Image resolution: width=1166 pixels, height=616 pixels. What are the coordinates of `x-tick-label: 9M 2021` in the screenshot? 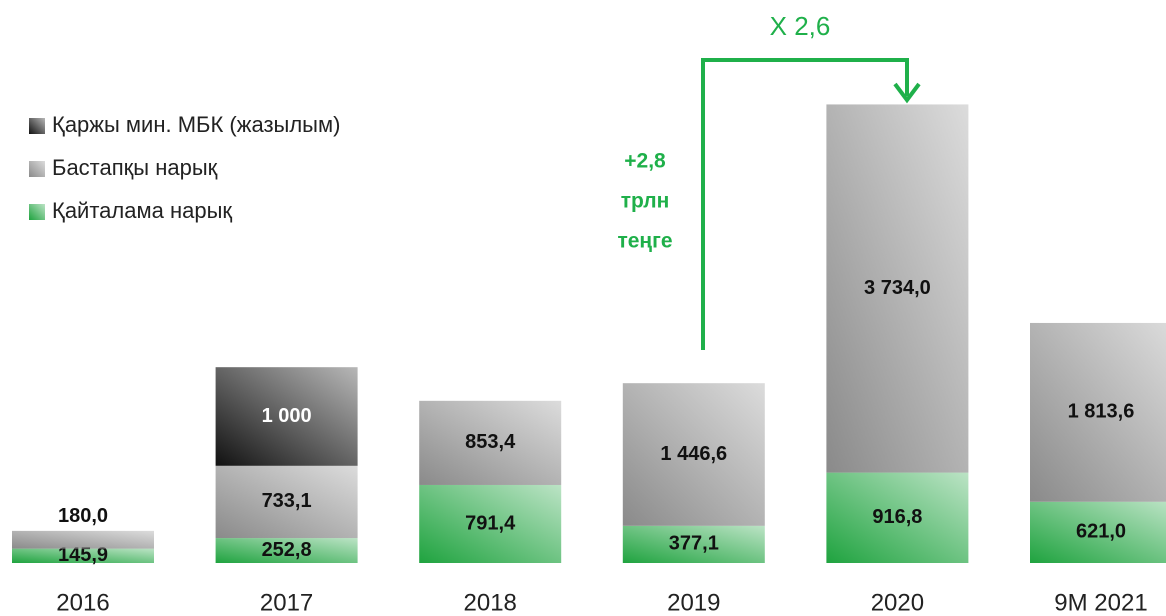 It's located at (1100, 602).